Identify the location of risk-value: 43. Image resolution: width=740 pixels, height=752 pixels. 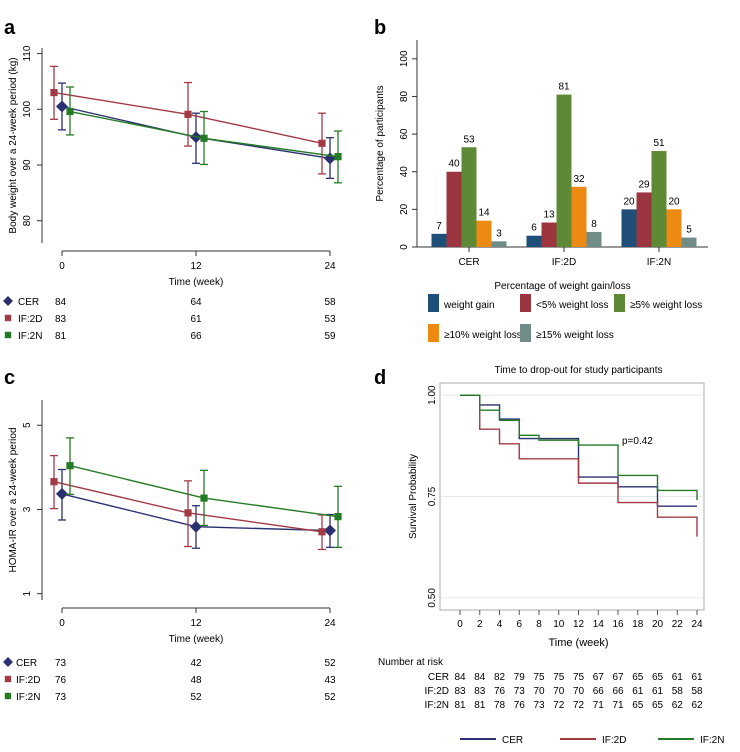
(330, 680).